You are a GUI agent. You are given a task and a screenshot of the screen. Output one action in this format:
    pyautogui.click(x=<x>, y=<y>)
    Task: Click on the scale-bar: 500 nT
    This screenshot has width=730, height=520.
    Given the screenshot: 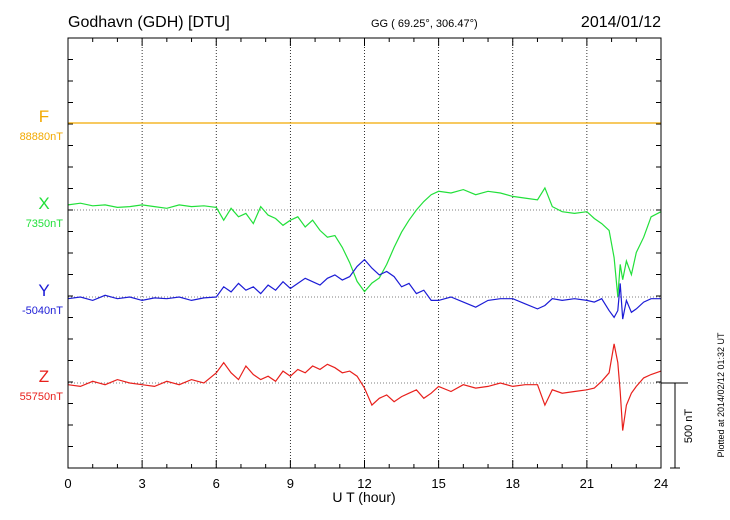 What is the action you would take?
    pyautogui.click(x=678, y=425)
    